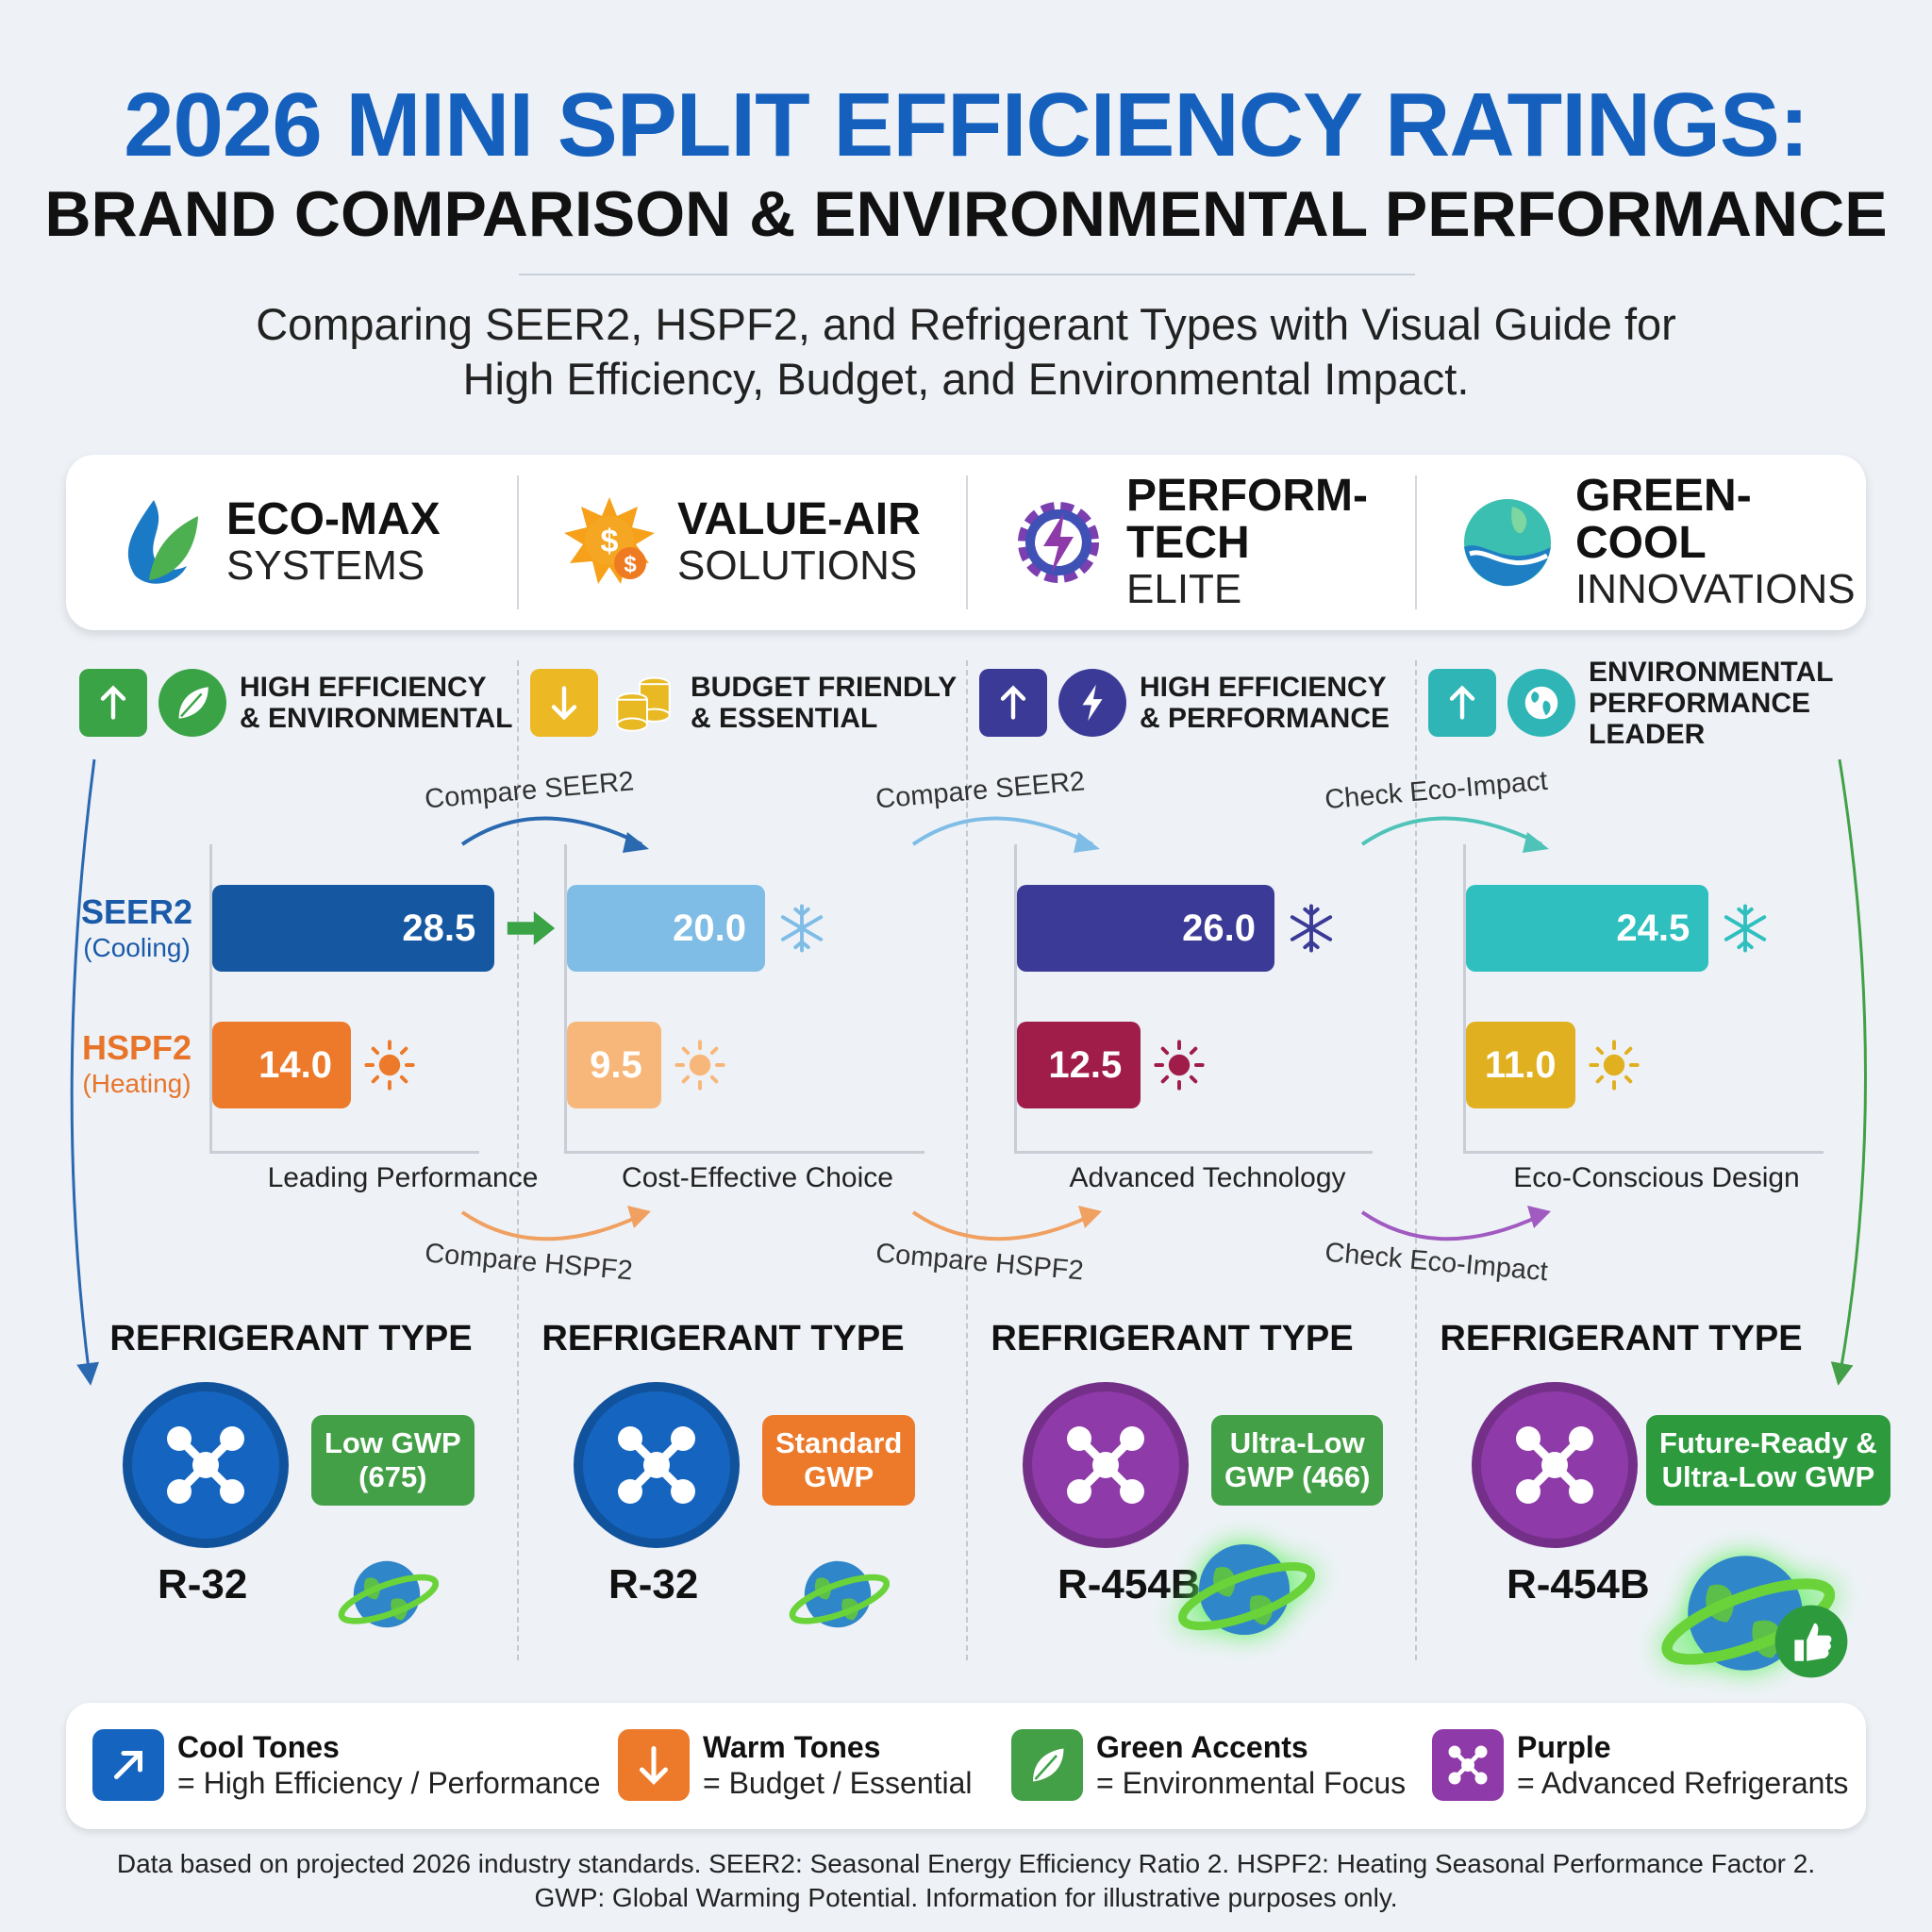 The height and width of the screenshot is (1932, 1932). I want to click on brand-name-line1: VALUE-AIR, so click(799, 519).